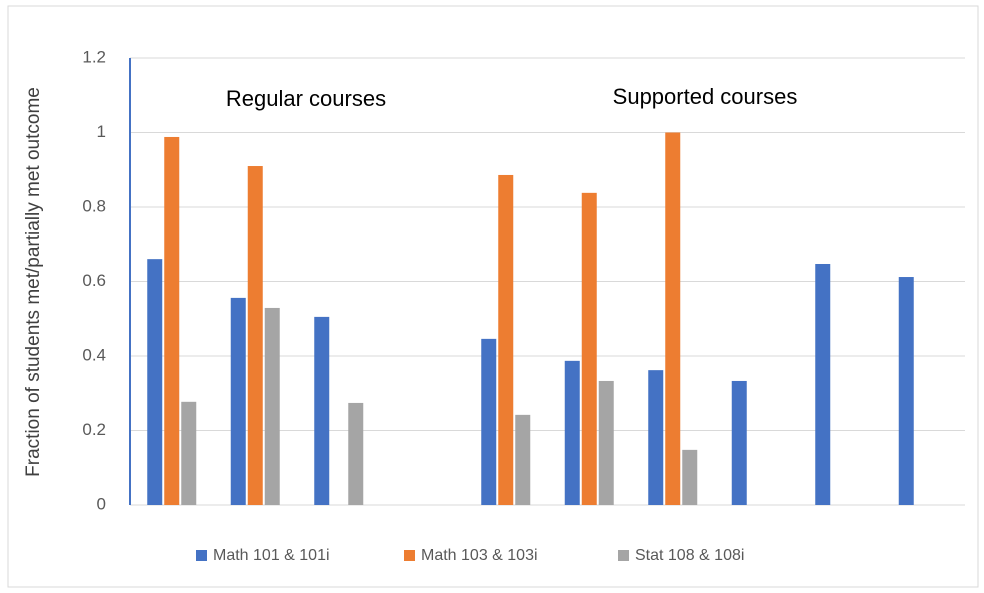 Image resolution: width=984 pixels, height=593 pixels. Describe the element at coordinates (101, 503) in the screenshot. I see `y-tick-label: 0` at that location.